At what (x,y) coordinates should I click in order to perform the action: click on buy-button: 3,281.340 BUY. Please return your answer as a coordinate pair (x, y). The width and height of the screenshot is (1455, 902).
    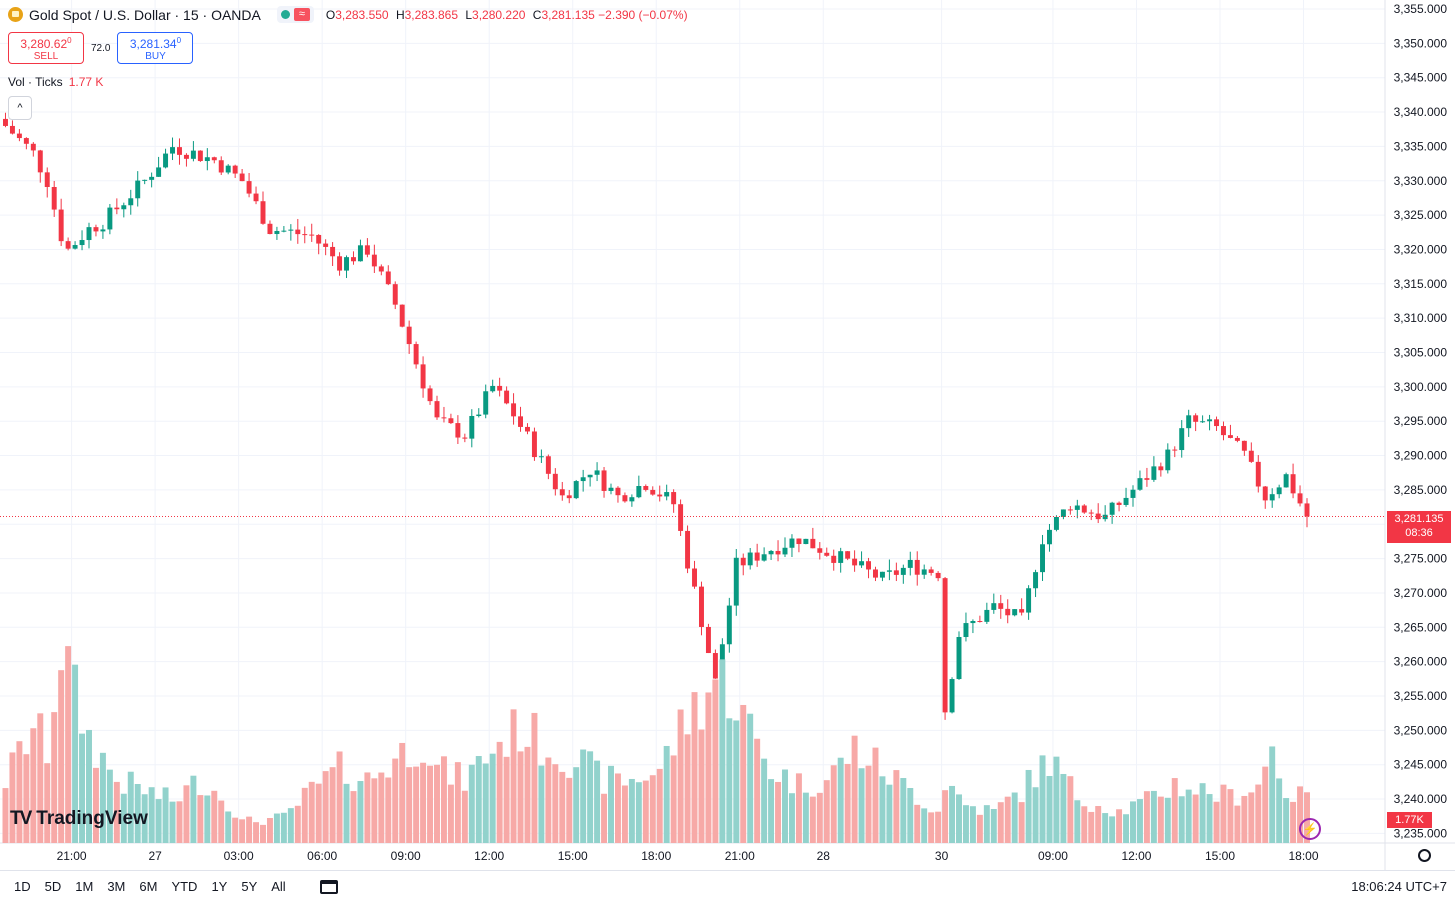
    Looking at the image, I should click on (155, 48).